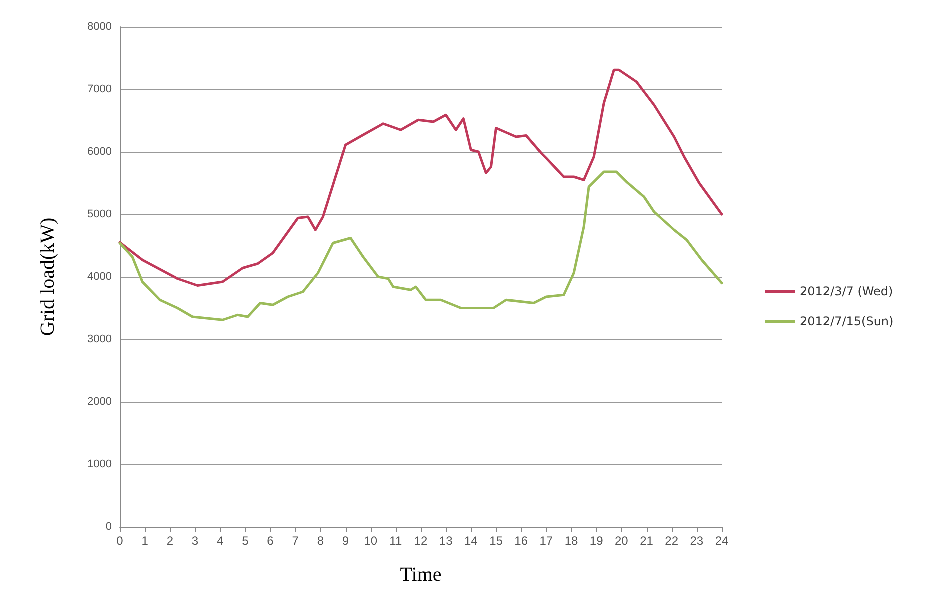 This screenshot has height=613, width=936. What do you see at coordinates (672, 541) in the screenshot?
I see `x-tick-label: 22` at bounding box center [672, 541].